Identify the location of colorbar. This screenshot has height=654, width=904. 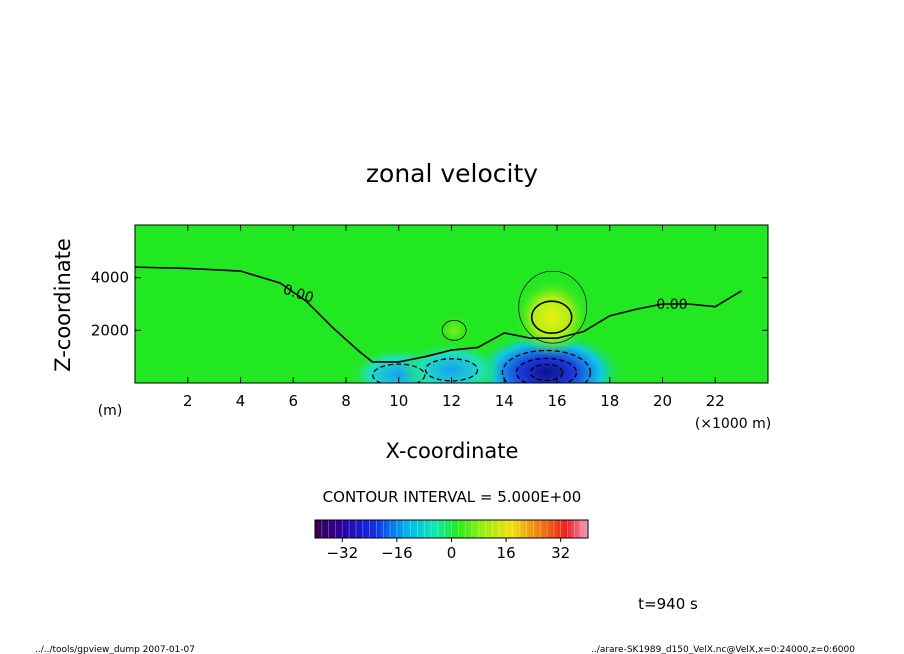
(451, 529).